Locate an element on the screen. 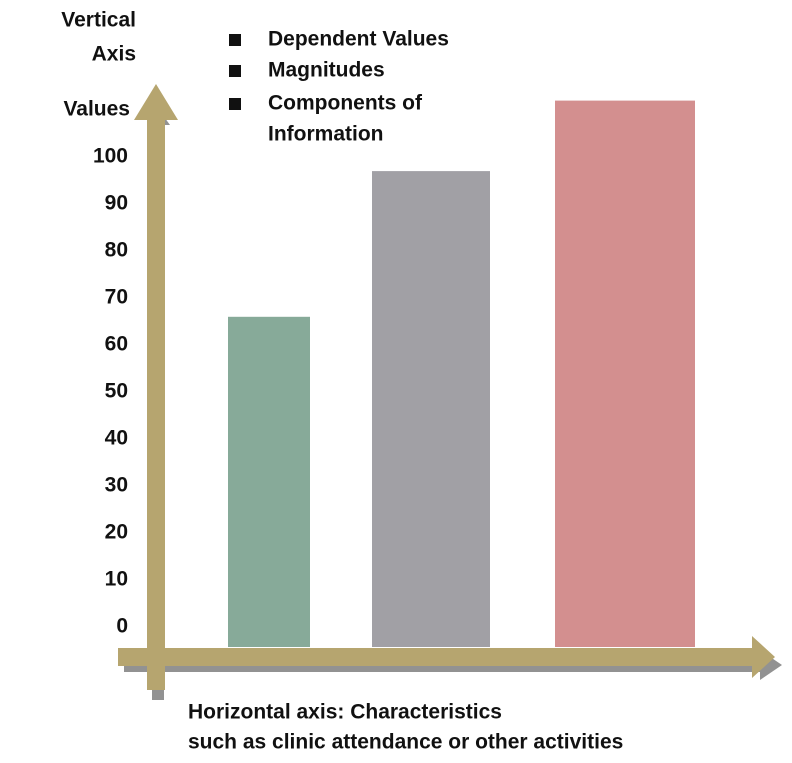  y-tick-label: 40 is located at coordinates (116, 438).